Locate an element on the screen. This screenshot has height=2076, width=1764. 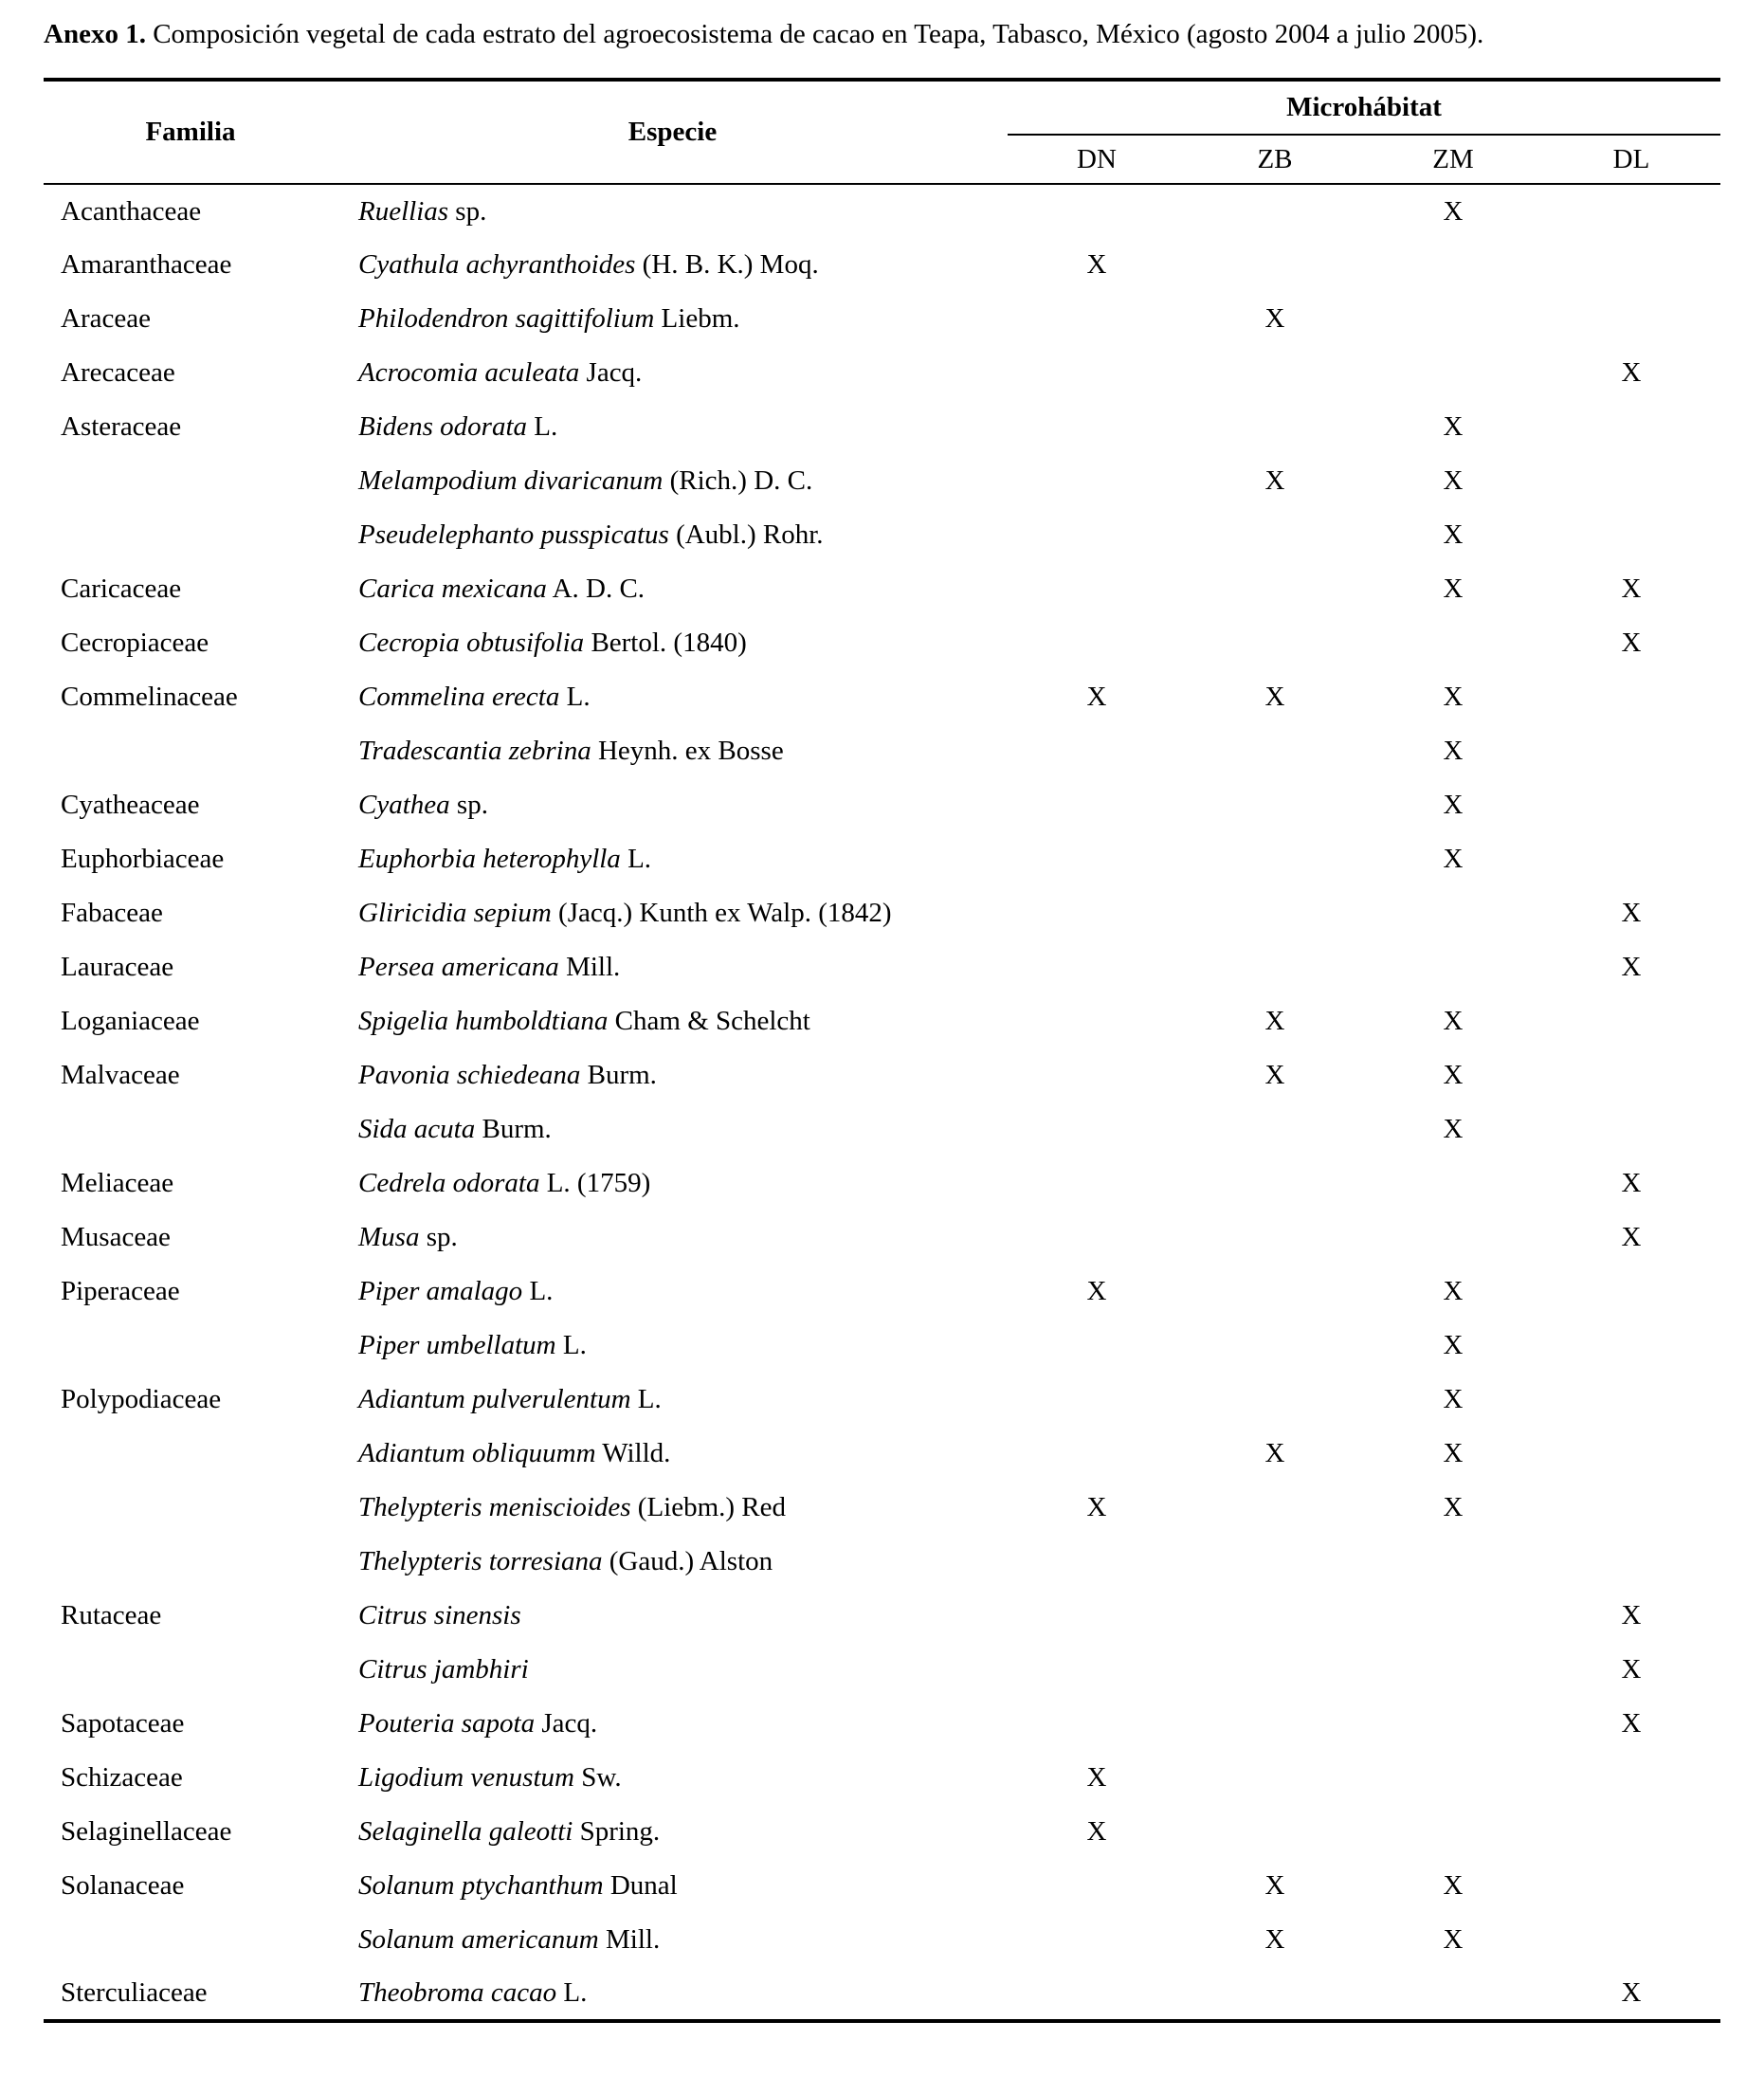
species-name: Ligodium venustum is located at coordinates (466, 1778).